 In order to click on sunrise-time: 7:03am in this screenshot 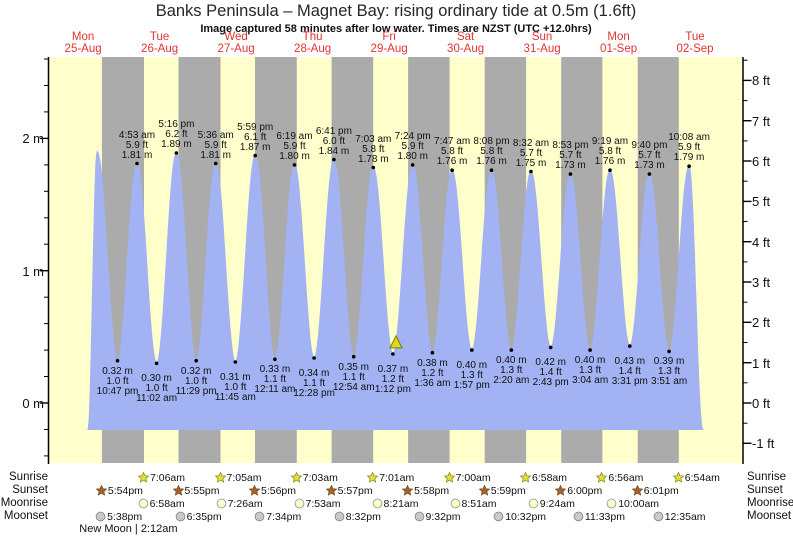, I will do `click(320, 477)`.